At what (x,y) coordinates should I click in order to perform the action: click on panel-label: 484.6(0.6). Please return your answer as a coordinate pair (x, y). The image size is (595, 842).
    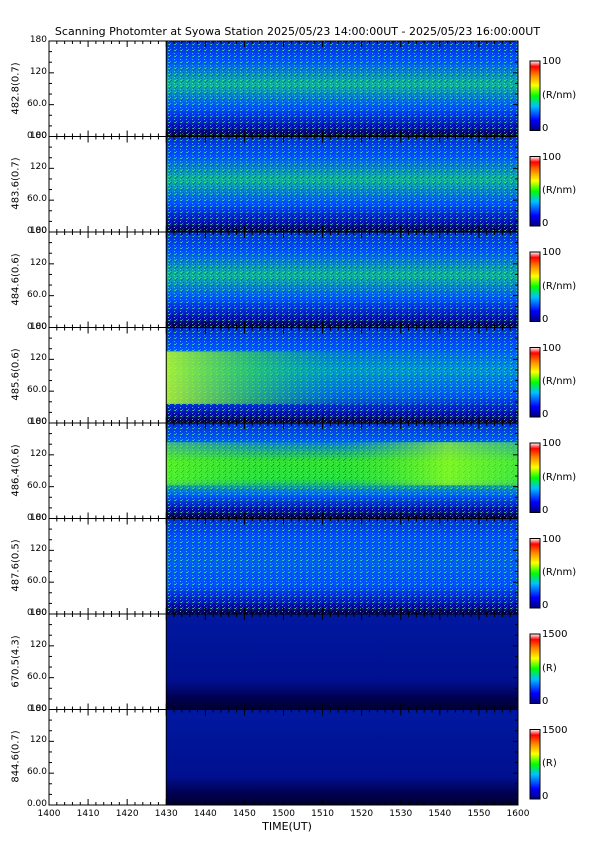
    Looking at the image, I should click on (16, 279).